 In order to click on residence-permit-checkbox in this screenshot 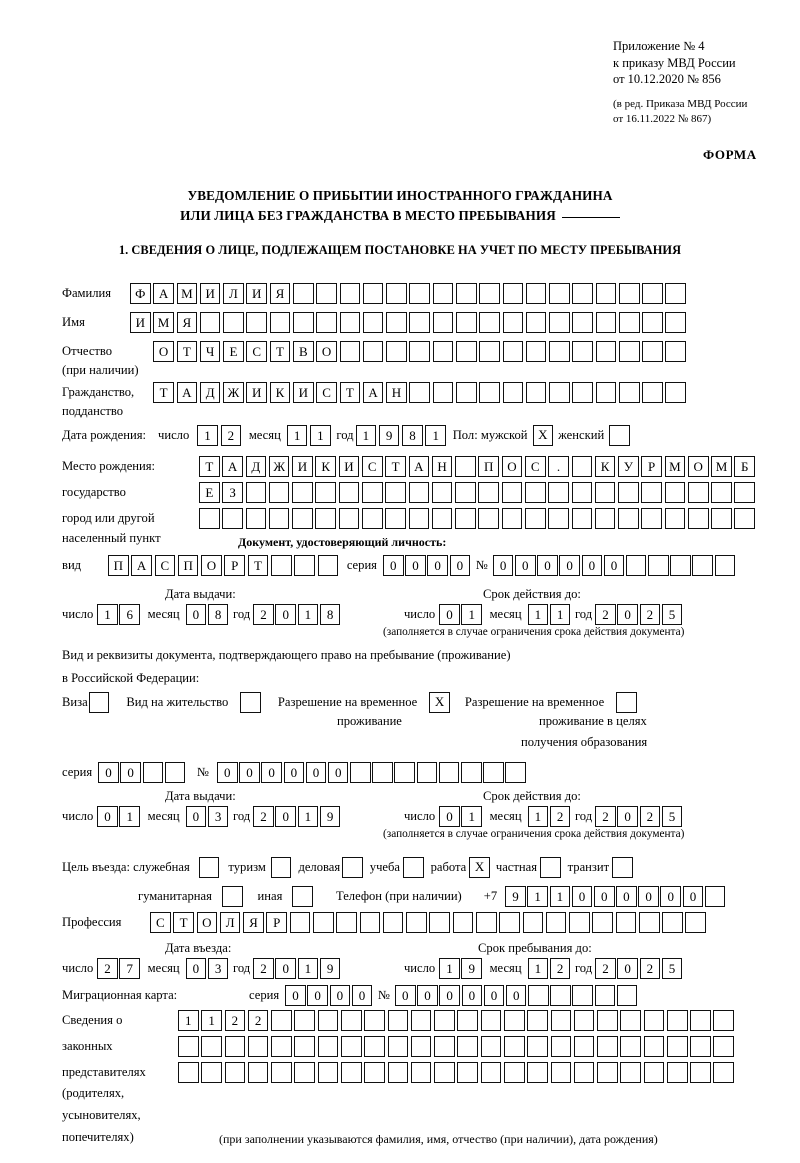, I will do `click(250, 702)`.